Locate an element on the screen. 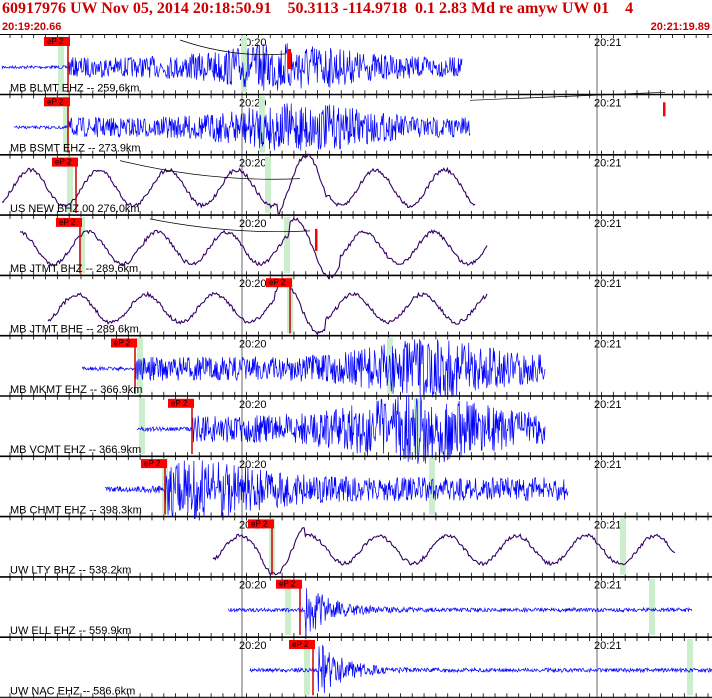 The height and width of the screenshot is (698, 712). station-label: MB BSMT EHZ -- 273.9km is located at coordinates (75, 149).